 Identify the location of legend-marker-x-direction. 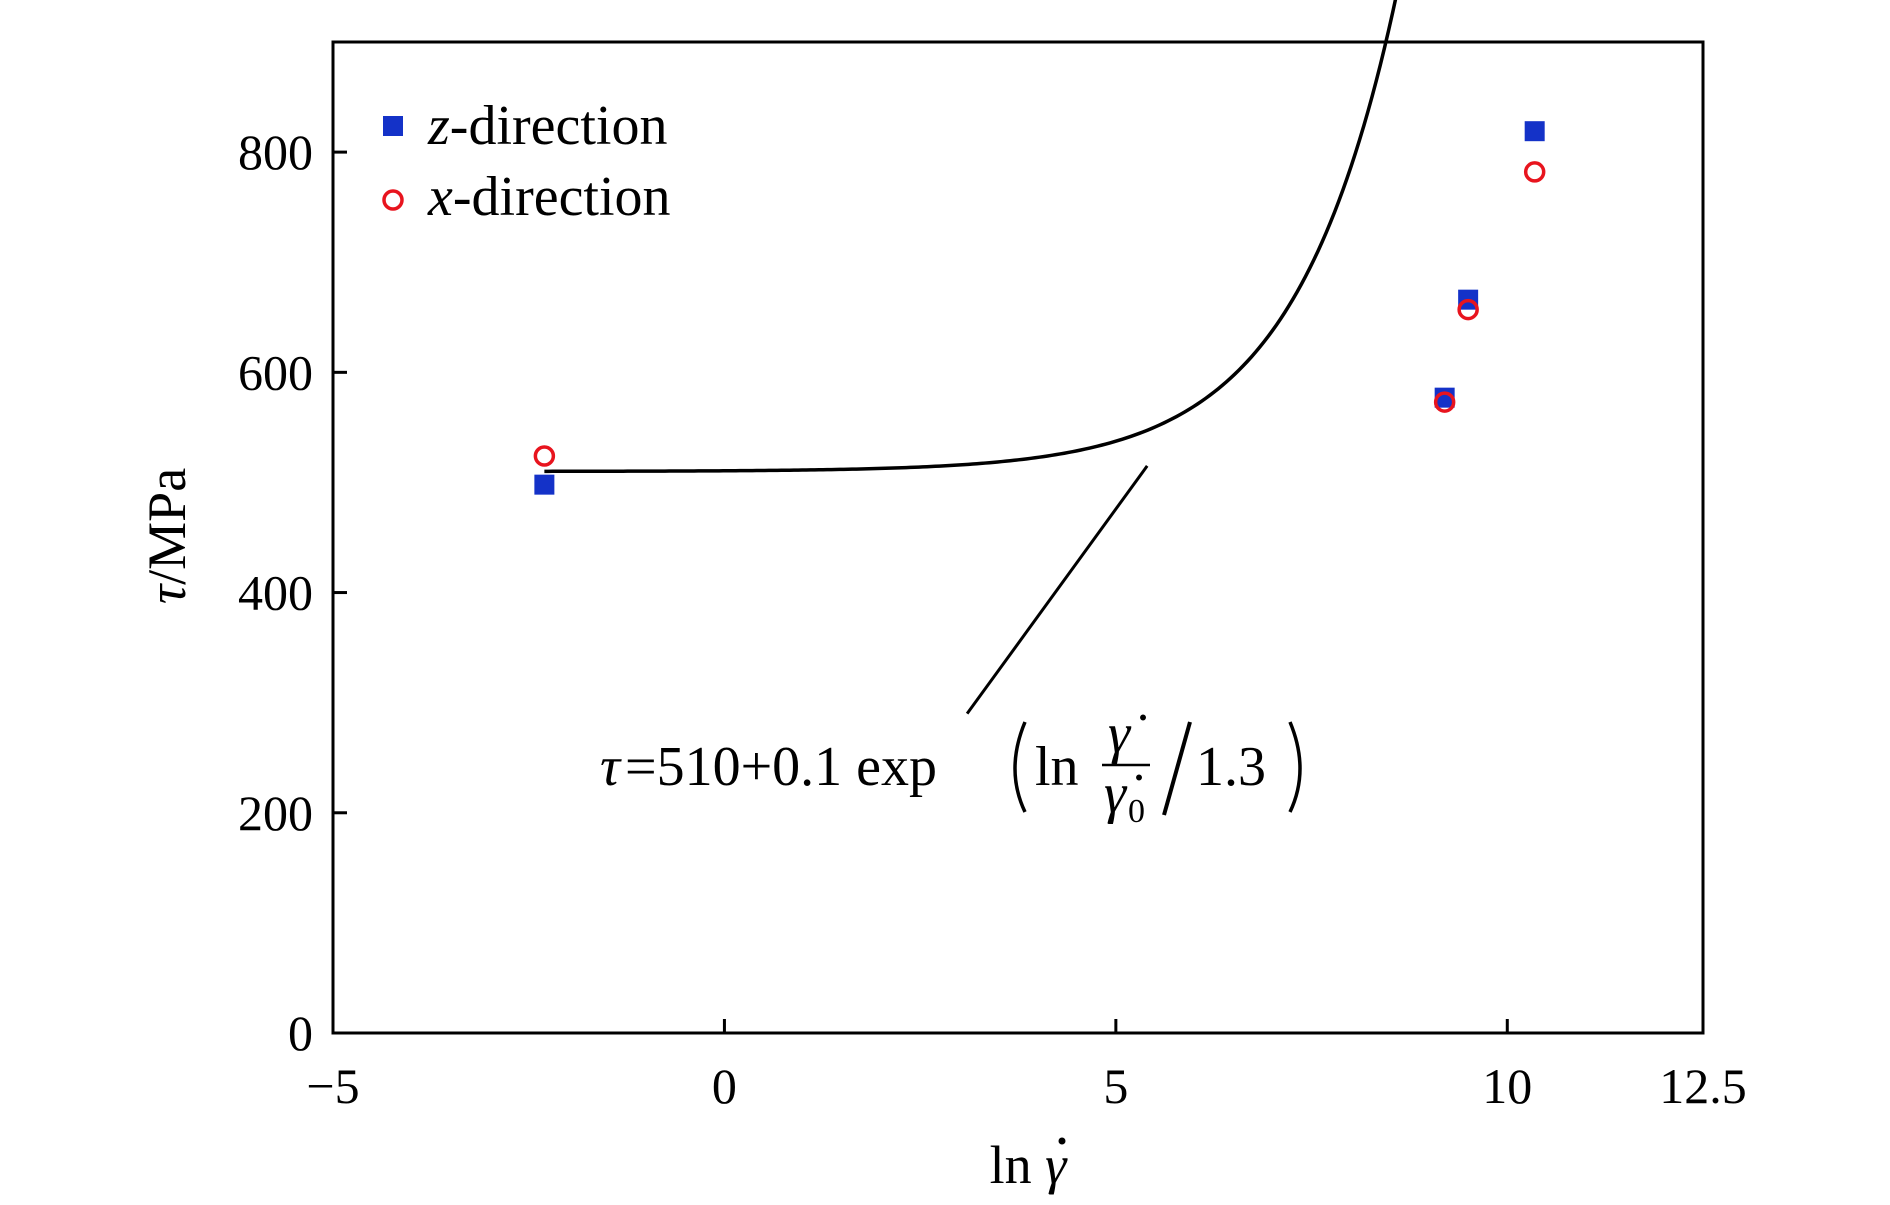
(393, 200).